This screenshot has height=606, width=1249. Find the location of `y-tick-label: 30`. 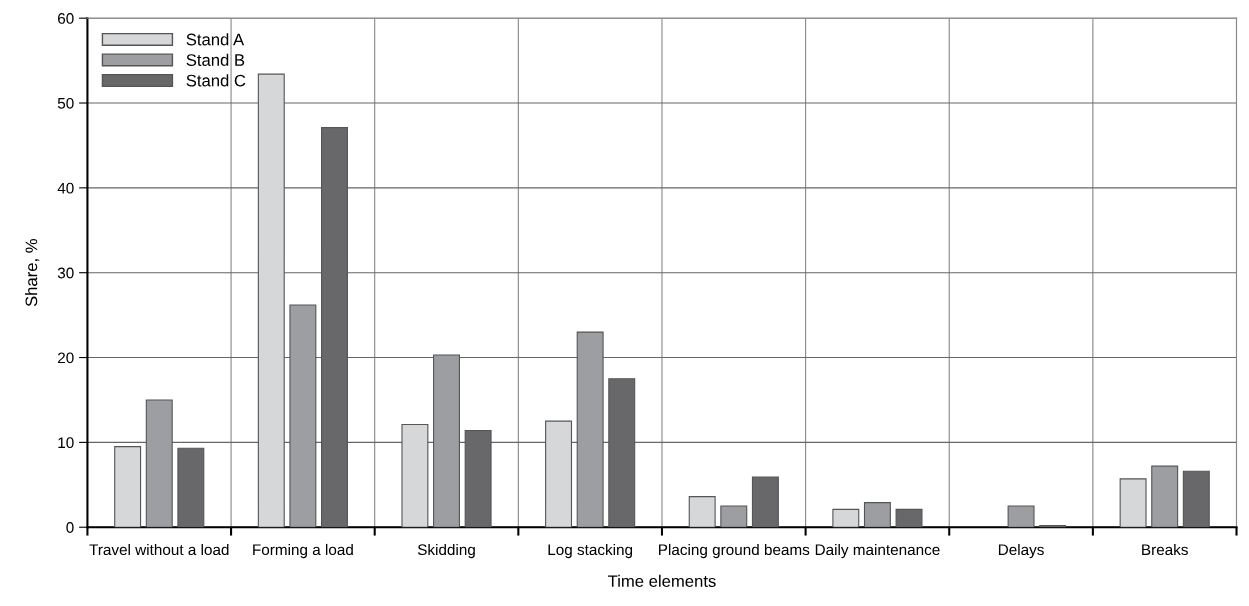

y-tick-label: 30 is located at coordinates (65, 273).